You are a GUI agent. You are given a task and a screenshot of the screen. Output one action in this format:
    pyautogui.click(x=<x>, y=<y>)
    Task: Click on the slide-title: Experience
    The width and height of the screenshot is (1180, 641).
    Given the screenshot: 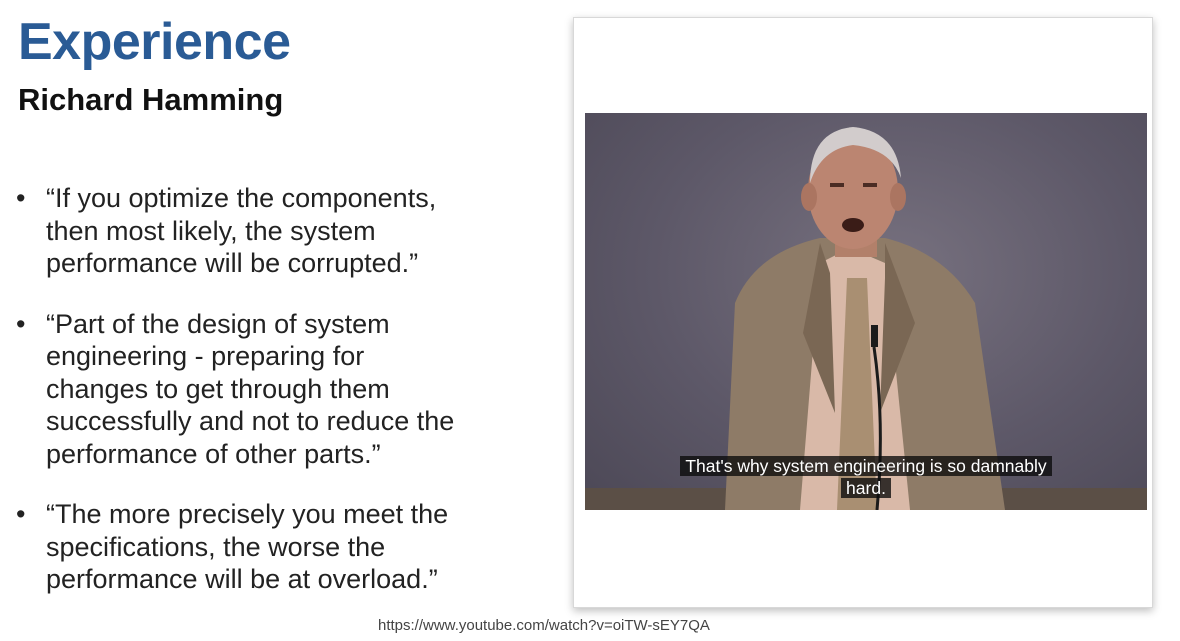 What is the action you would take?
    pyautogui.click(x=154, y=42)
    